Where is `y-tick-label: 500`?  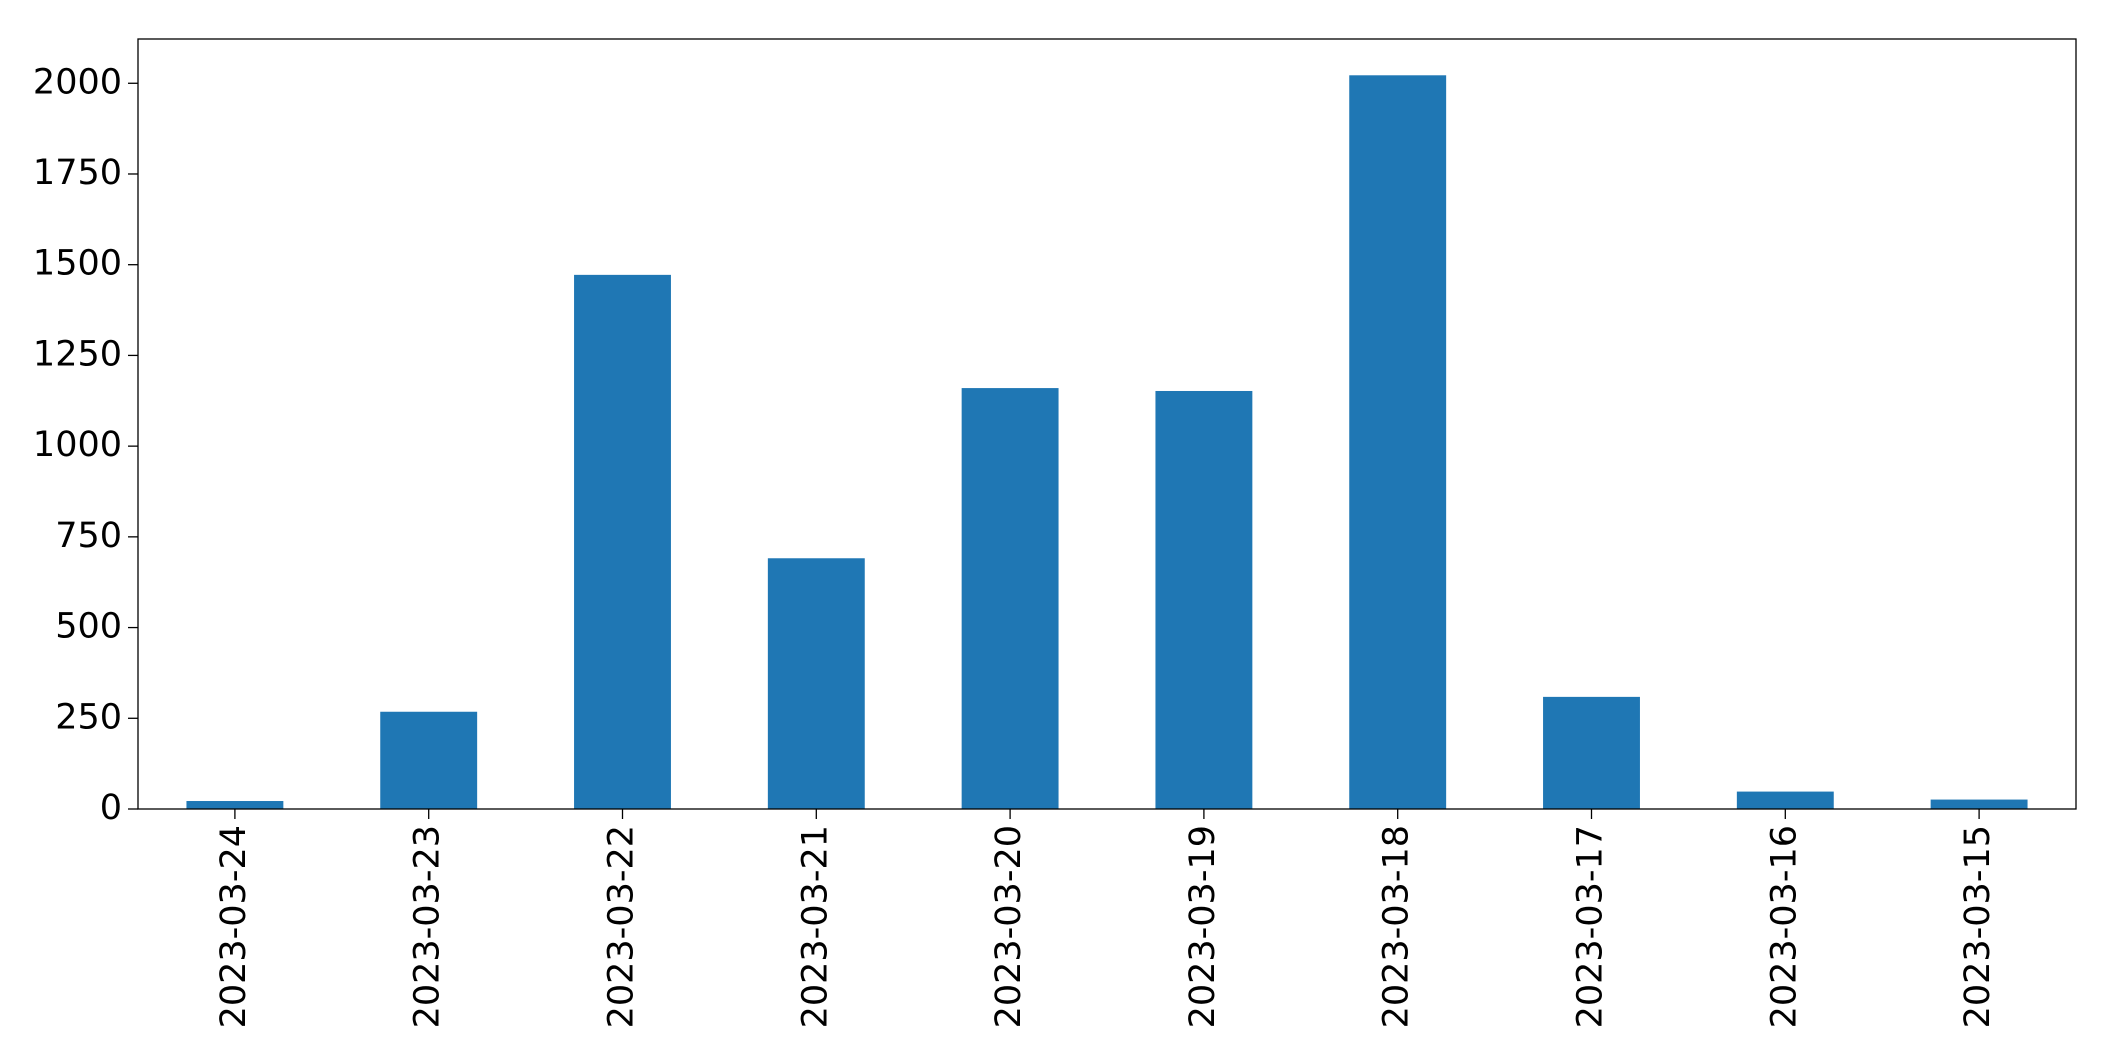 y-tick-label: 500 is located at coordinates (88, 627).